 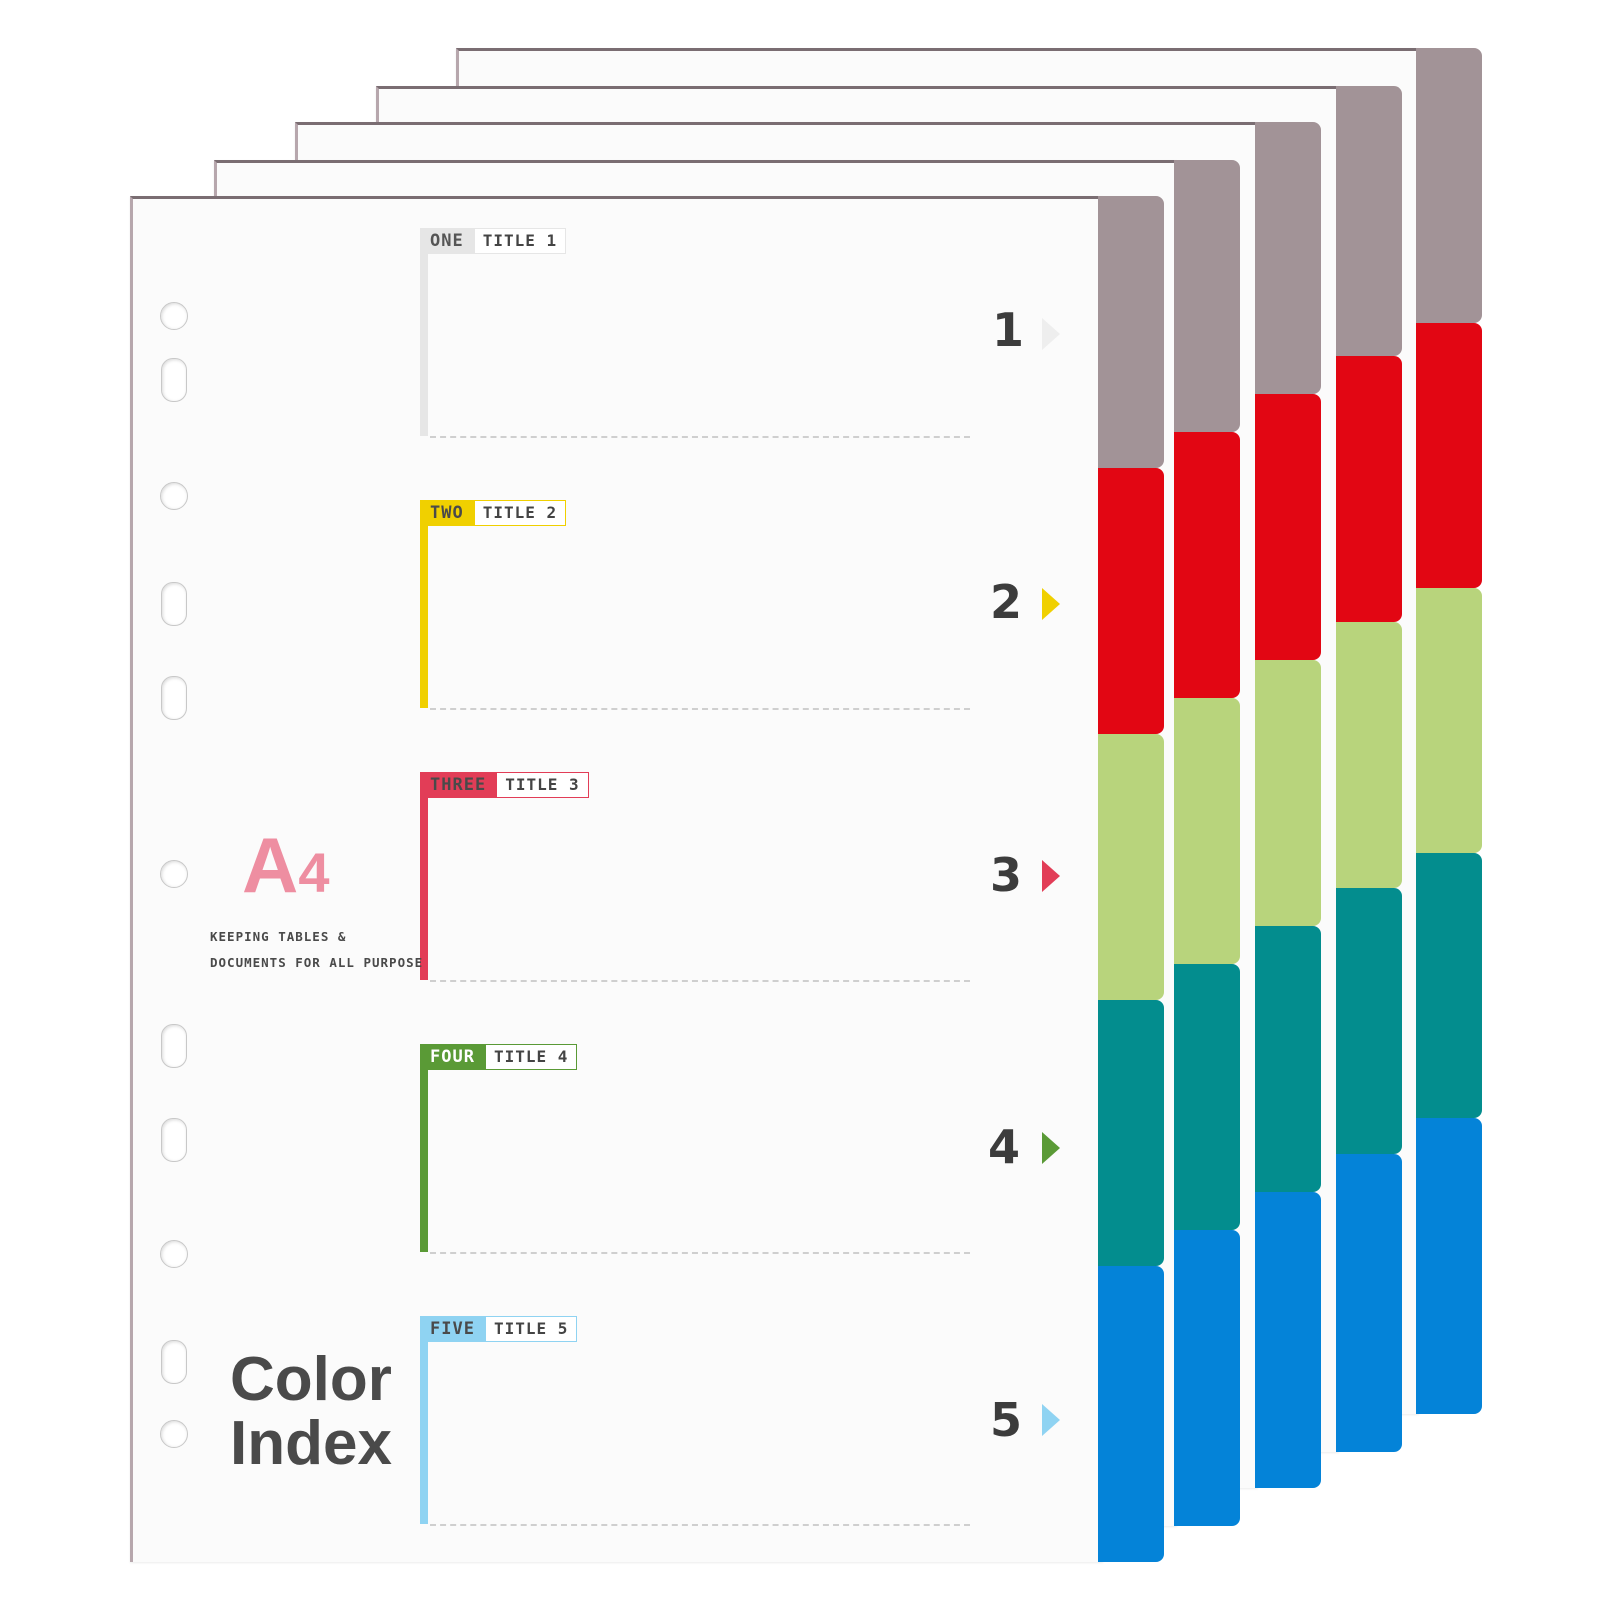 What do you see at coordinates (270, 865) in the screenshot?
I see `format-letter: A` at bounding box center [270, 865].